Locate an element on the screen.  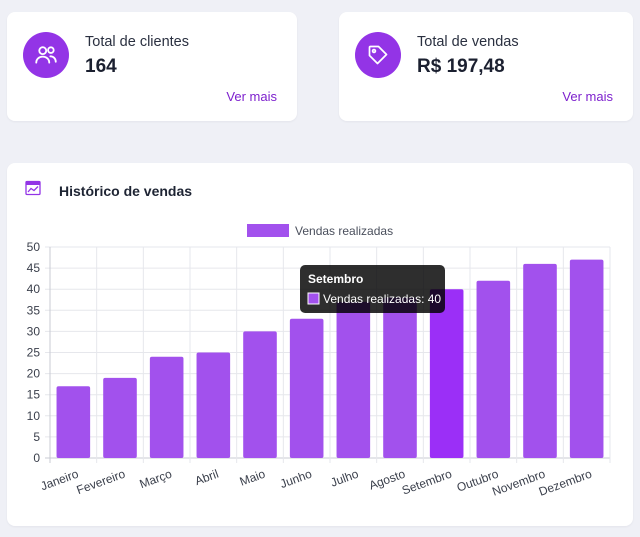
tooltip-text: Vendas realizadas: 40 is located at coordinates (382, 299).